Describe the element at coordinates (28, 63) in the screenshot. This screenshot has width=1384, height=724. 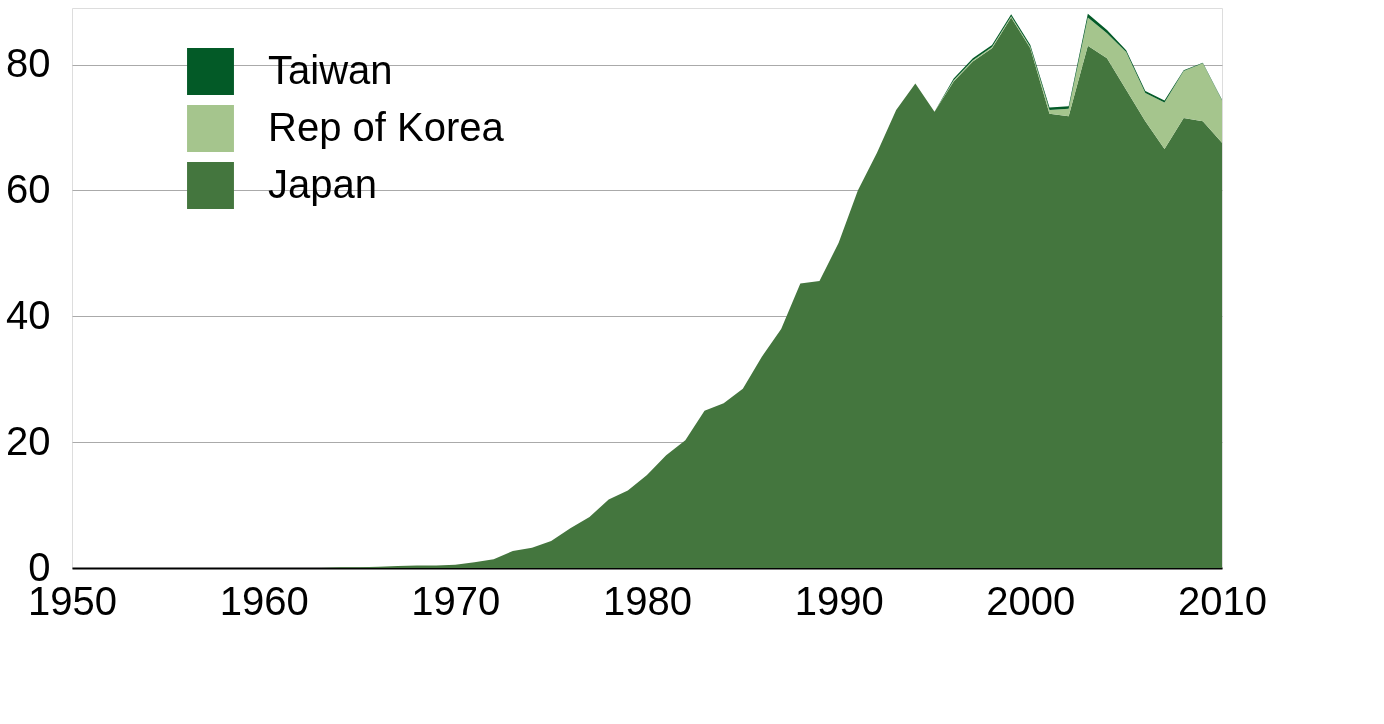
I see `y-tick-label: 80` at that location.